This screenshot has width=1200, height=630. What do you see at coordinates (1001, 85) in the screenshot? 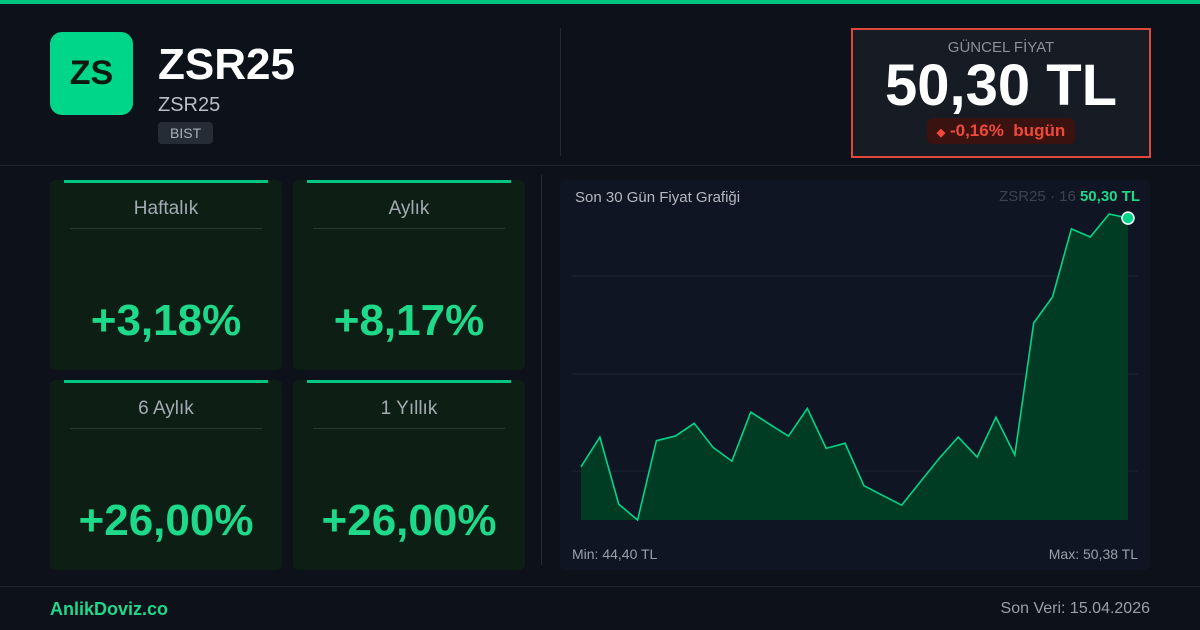
I see `price-value: 50,30 TL` at bounding box center [1001, 85].